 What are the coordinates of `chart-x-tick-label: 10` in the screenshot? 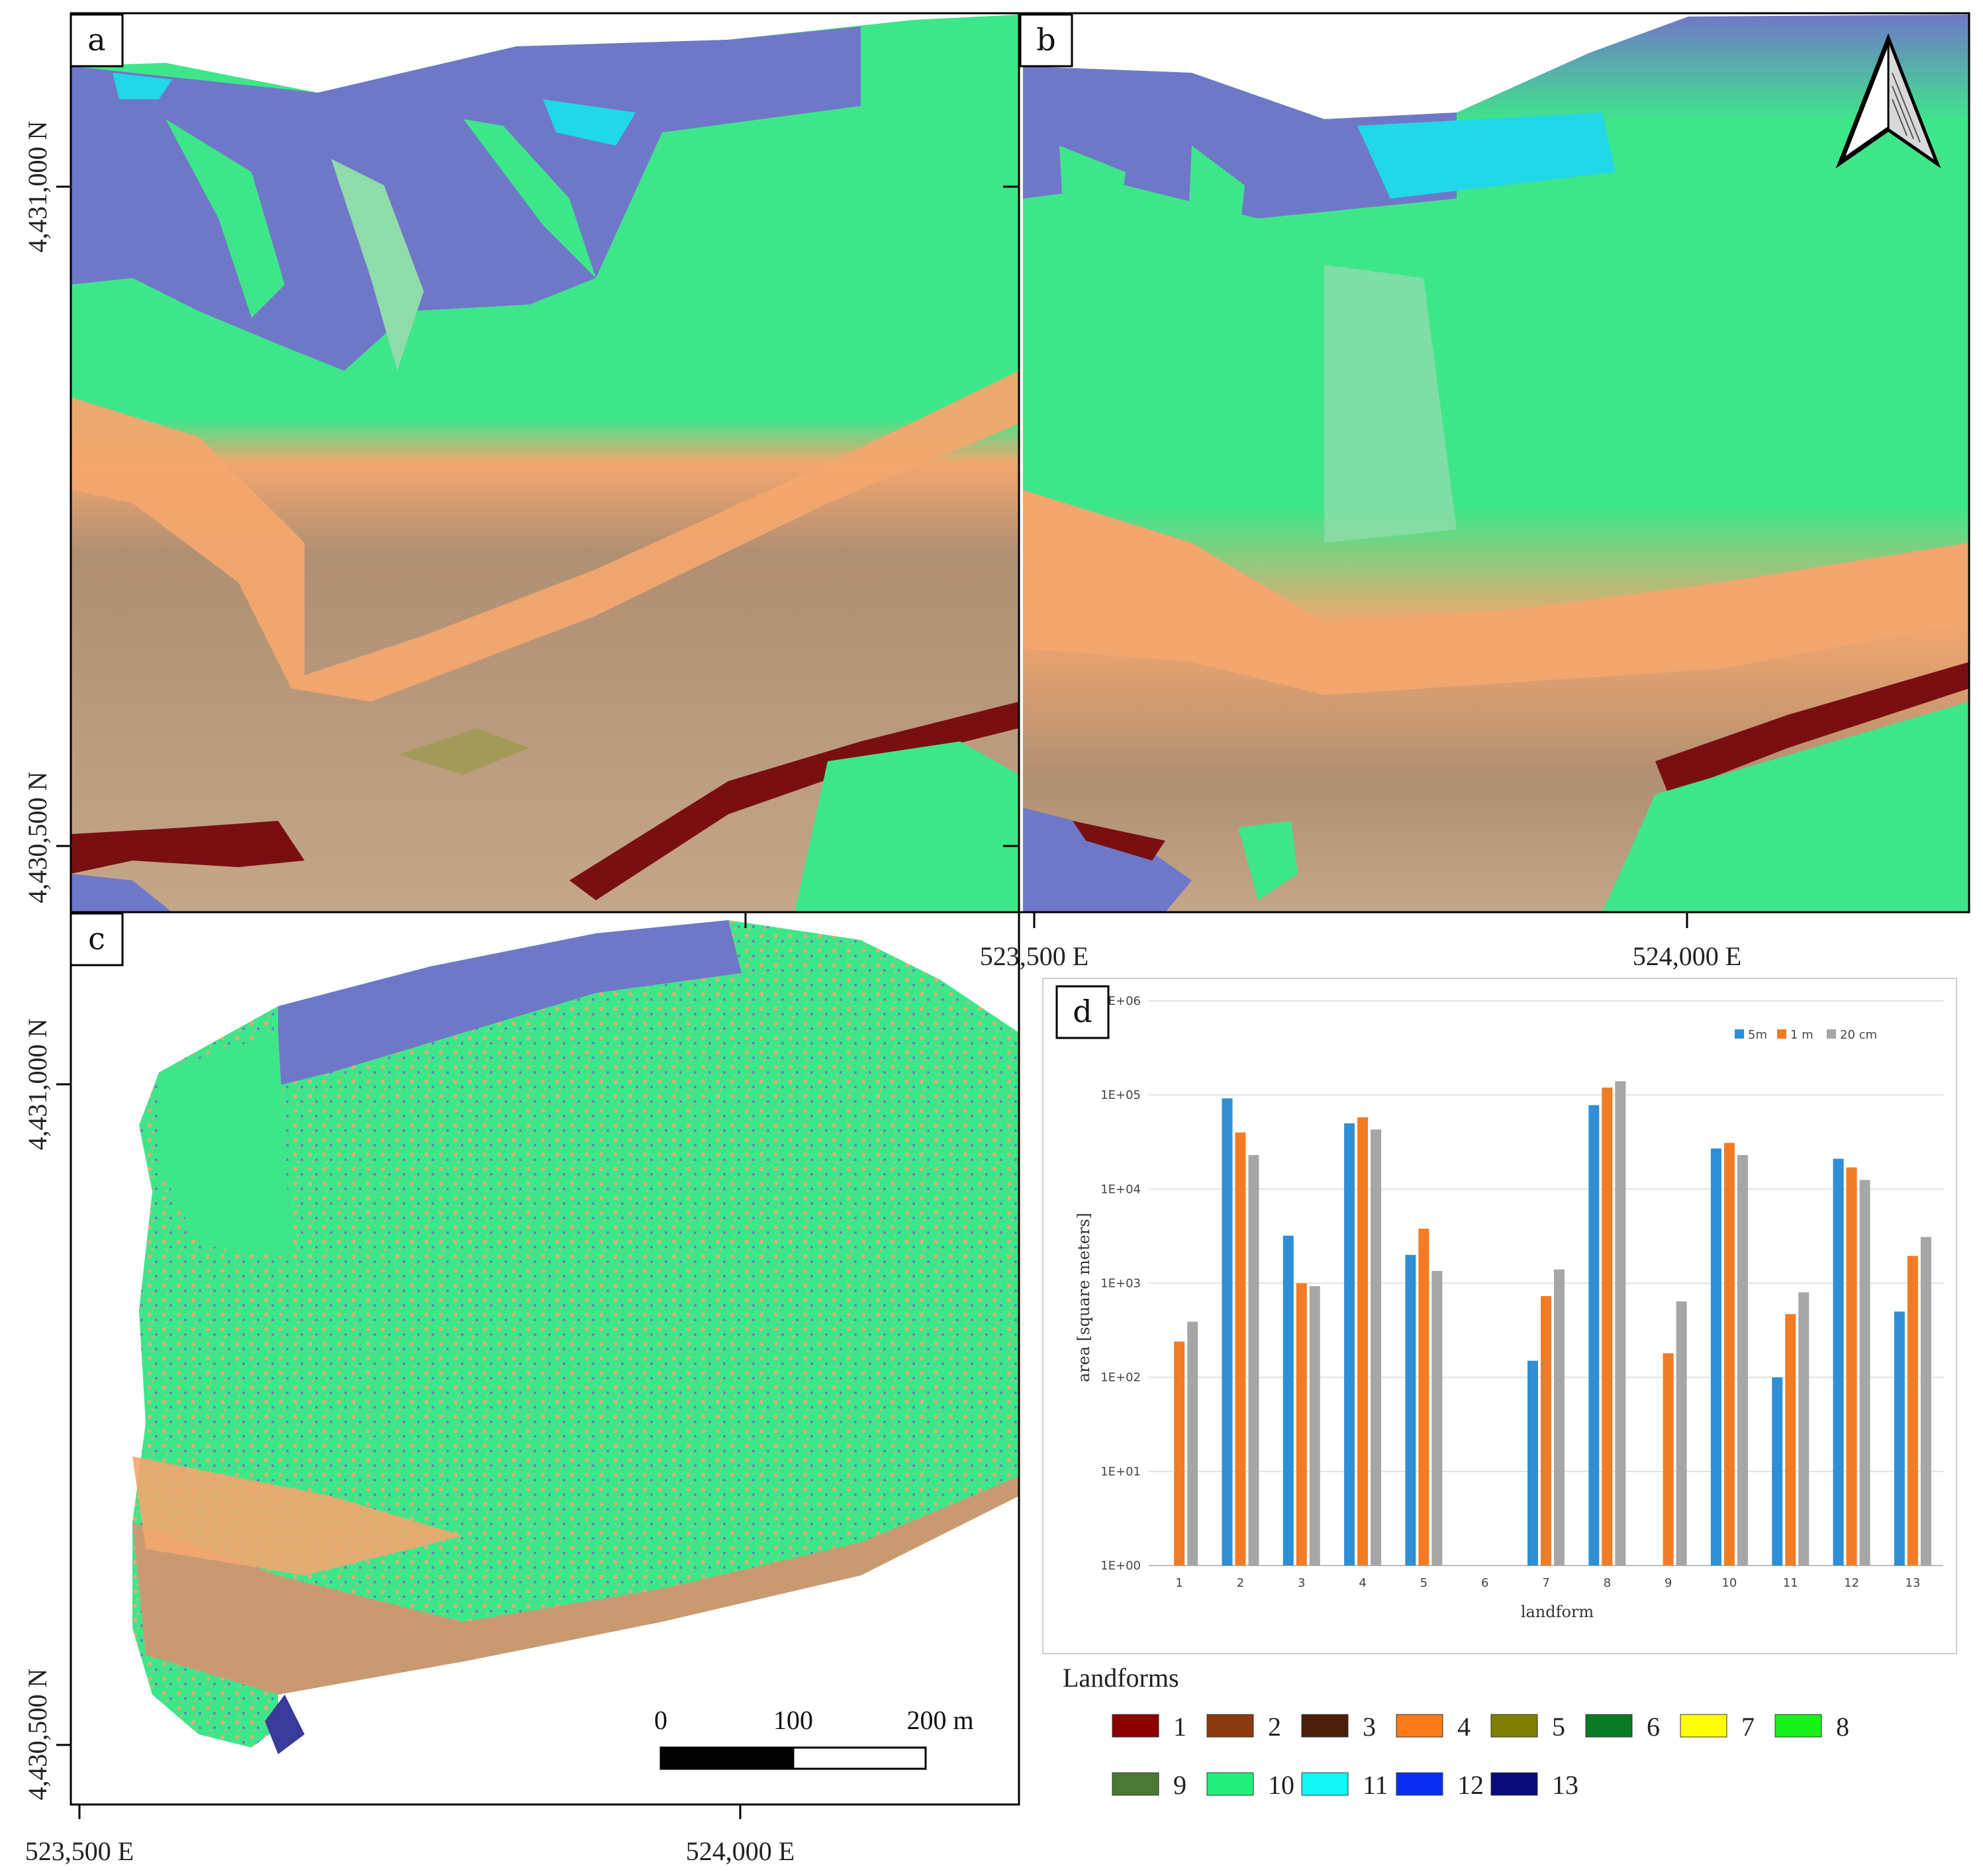 It's located at (1729, 1583).